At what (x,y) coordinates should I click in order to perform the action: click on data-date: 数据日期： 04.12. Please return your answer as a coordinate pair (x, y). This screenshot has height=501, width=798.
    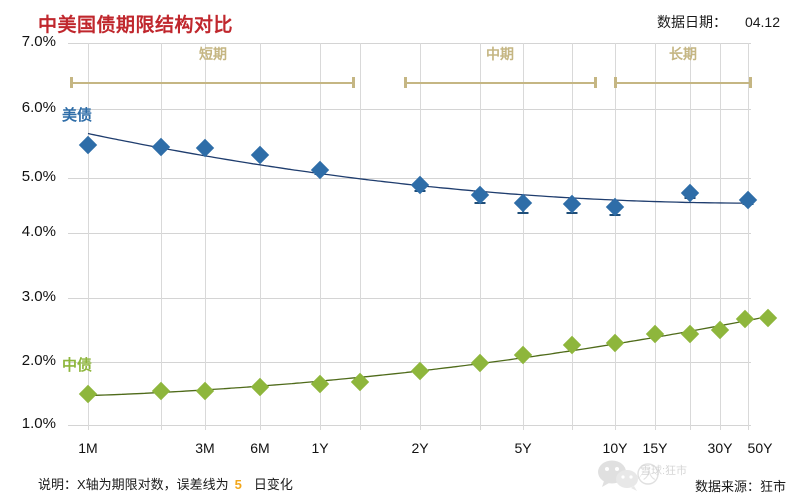
    Looking at the image, I should click on (718, 22).